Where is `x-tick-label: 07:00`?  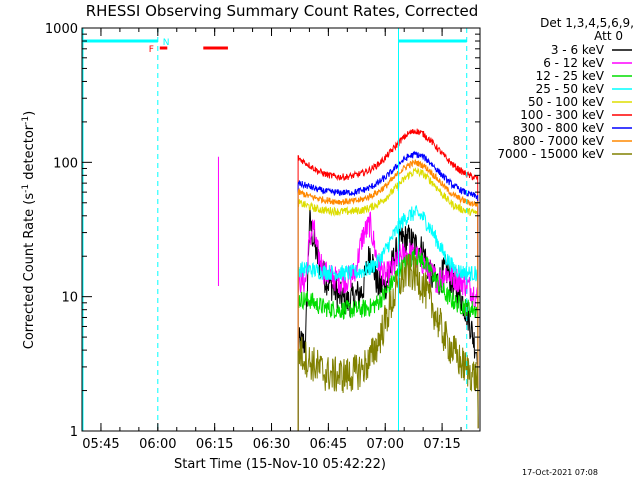
x-tick-label: 07:00 is located at coordinates (385, 444).